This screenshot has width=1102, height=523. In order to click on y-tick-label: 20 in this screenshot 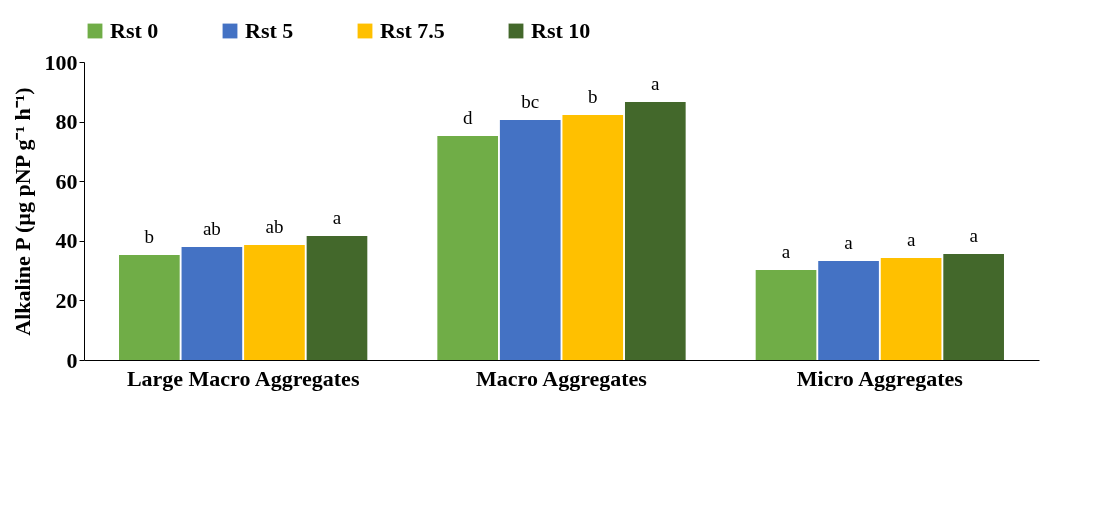, I will do `click(66, 300)`.